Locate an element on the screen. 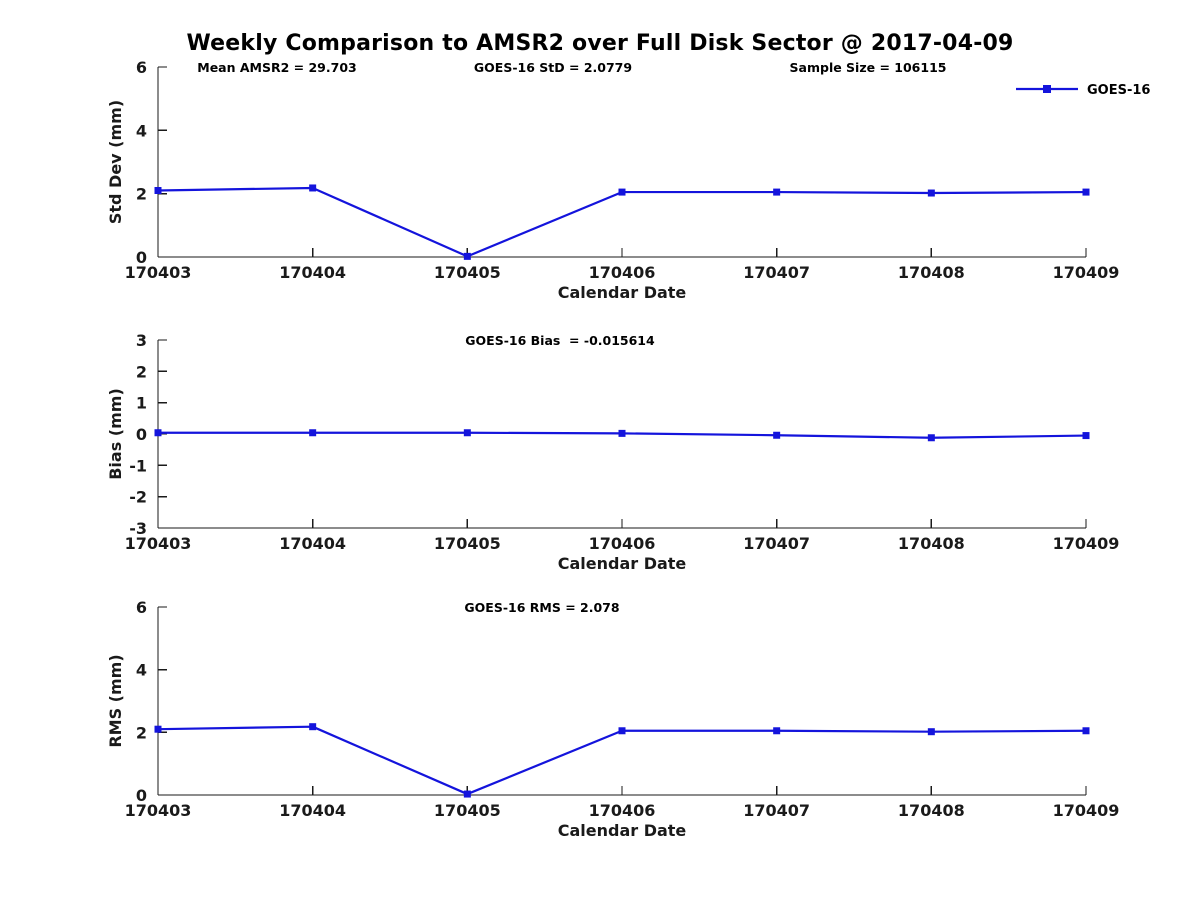 The image size is (1200, 900). y-tick-label: 3 is located at coordinates (141, 340).